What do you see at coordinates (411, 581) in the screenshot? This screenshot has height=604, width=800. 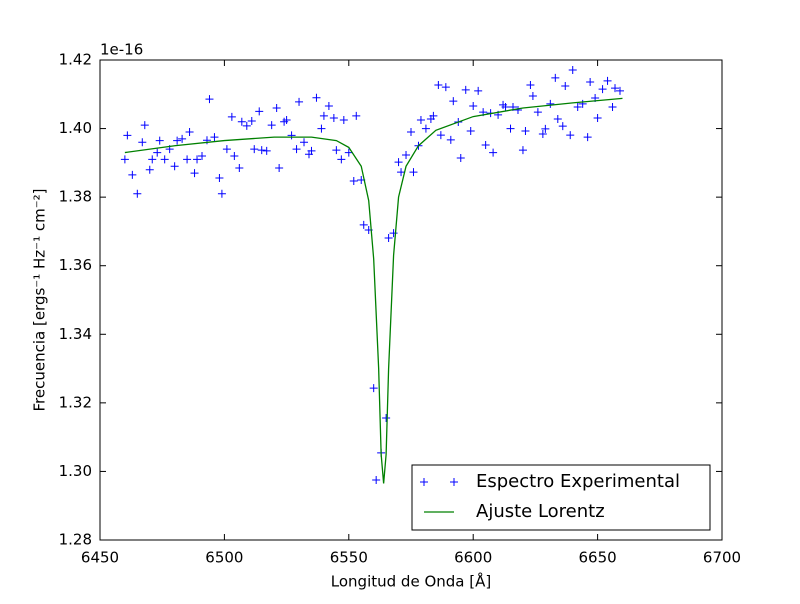 I see `x-axis-label: Longitud de Onda [Å]` at bounding box center [411, 581].